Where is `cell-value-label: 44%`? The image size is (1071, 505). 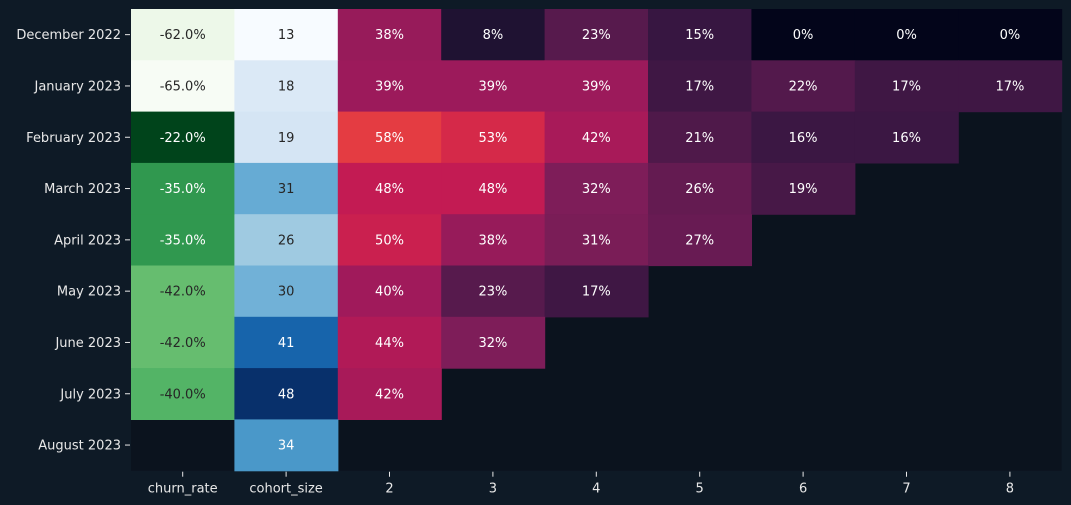 cell-value-label: 44% is located at coordinates (389, 343).